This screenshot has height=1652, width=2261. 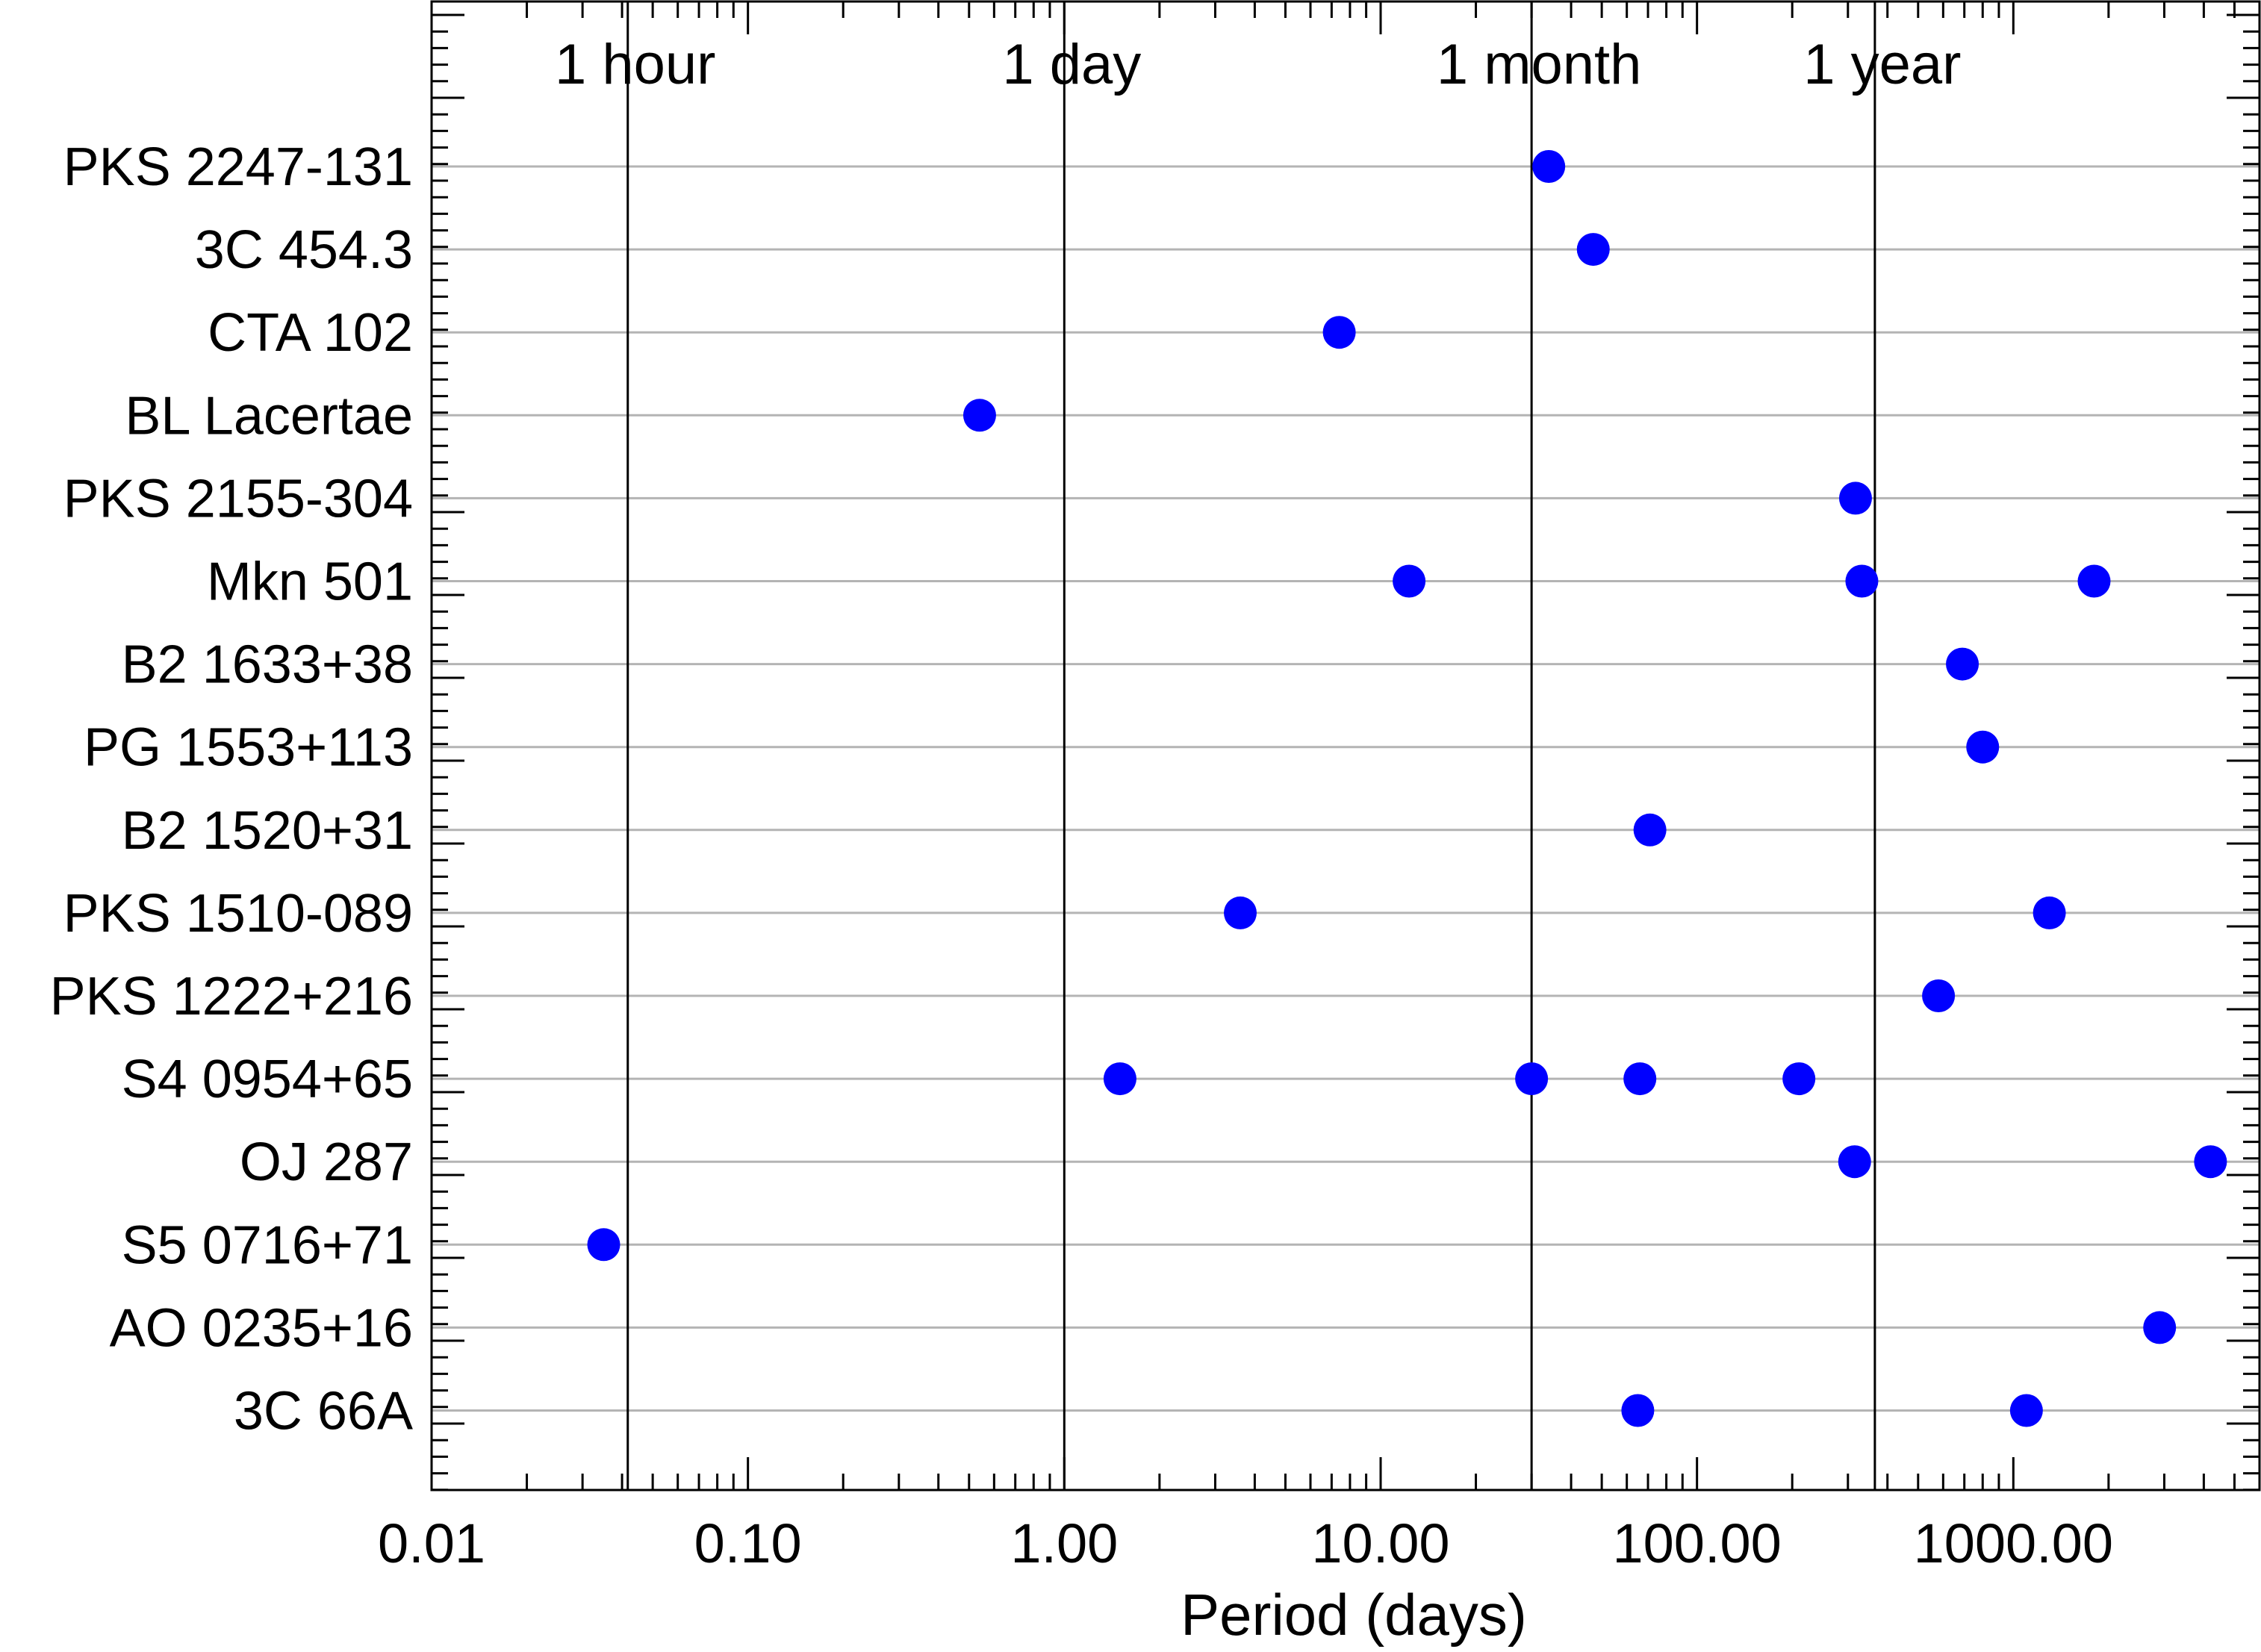 I want to click on x-axis-title: Period (days), so click(x=1354, y=1615).